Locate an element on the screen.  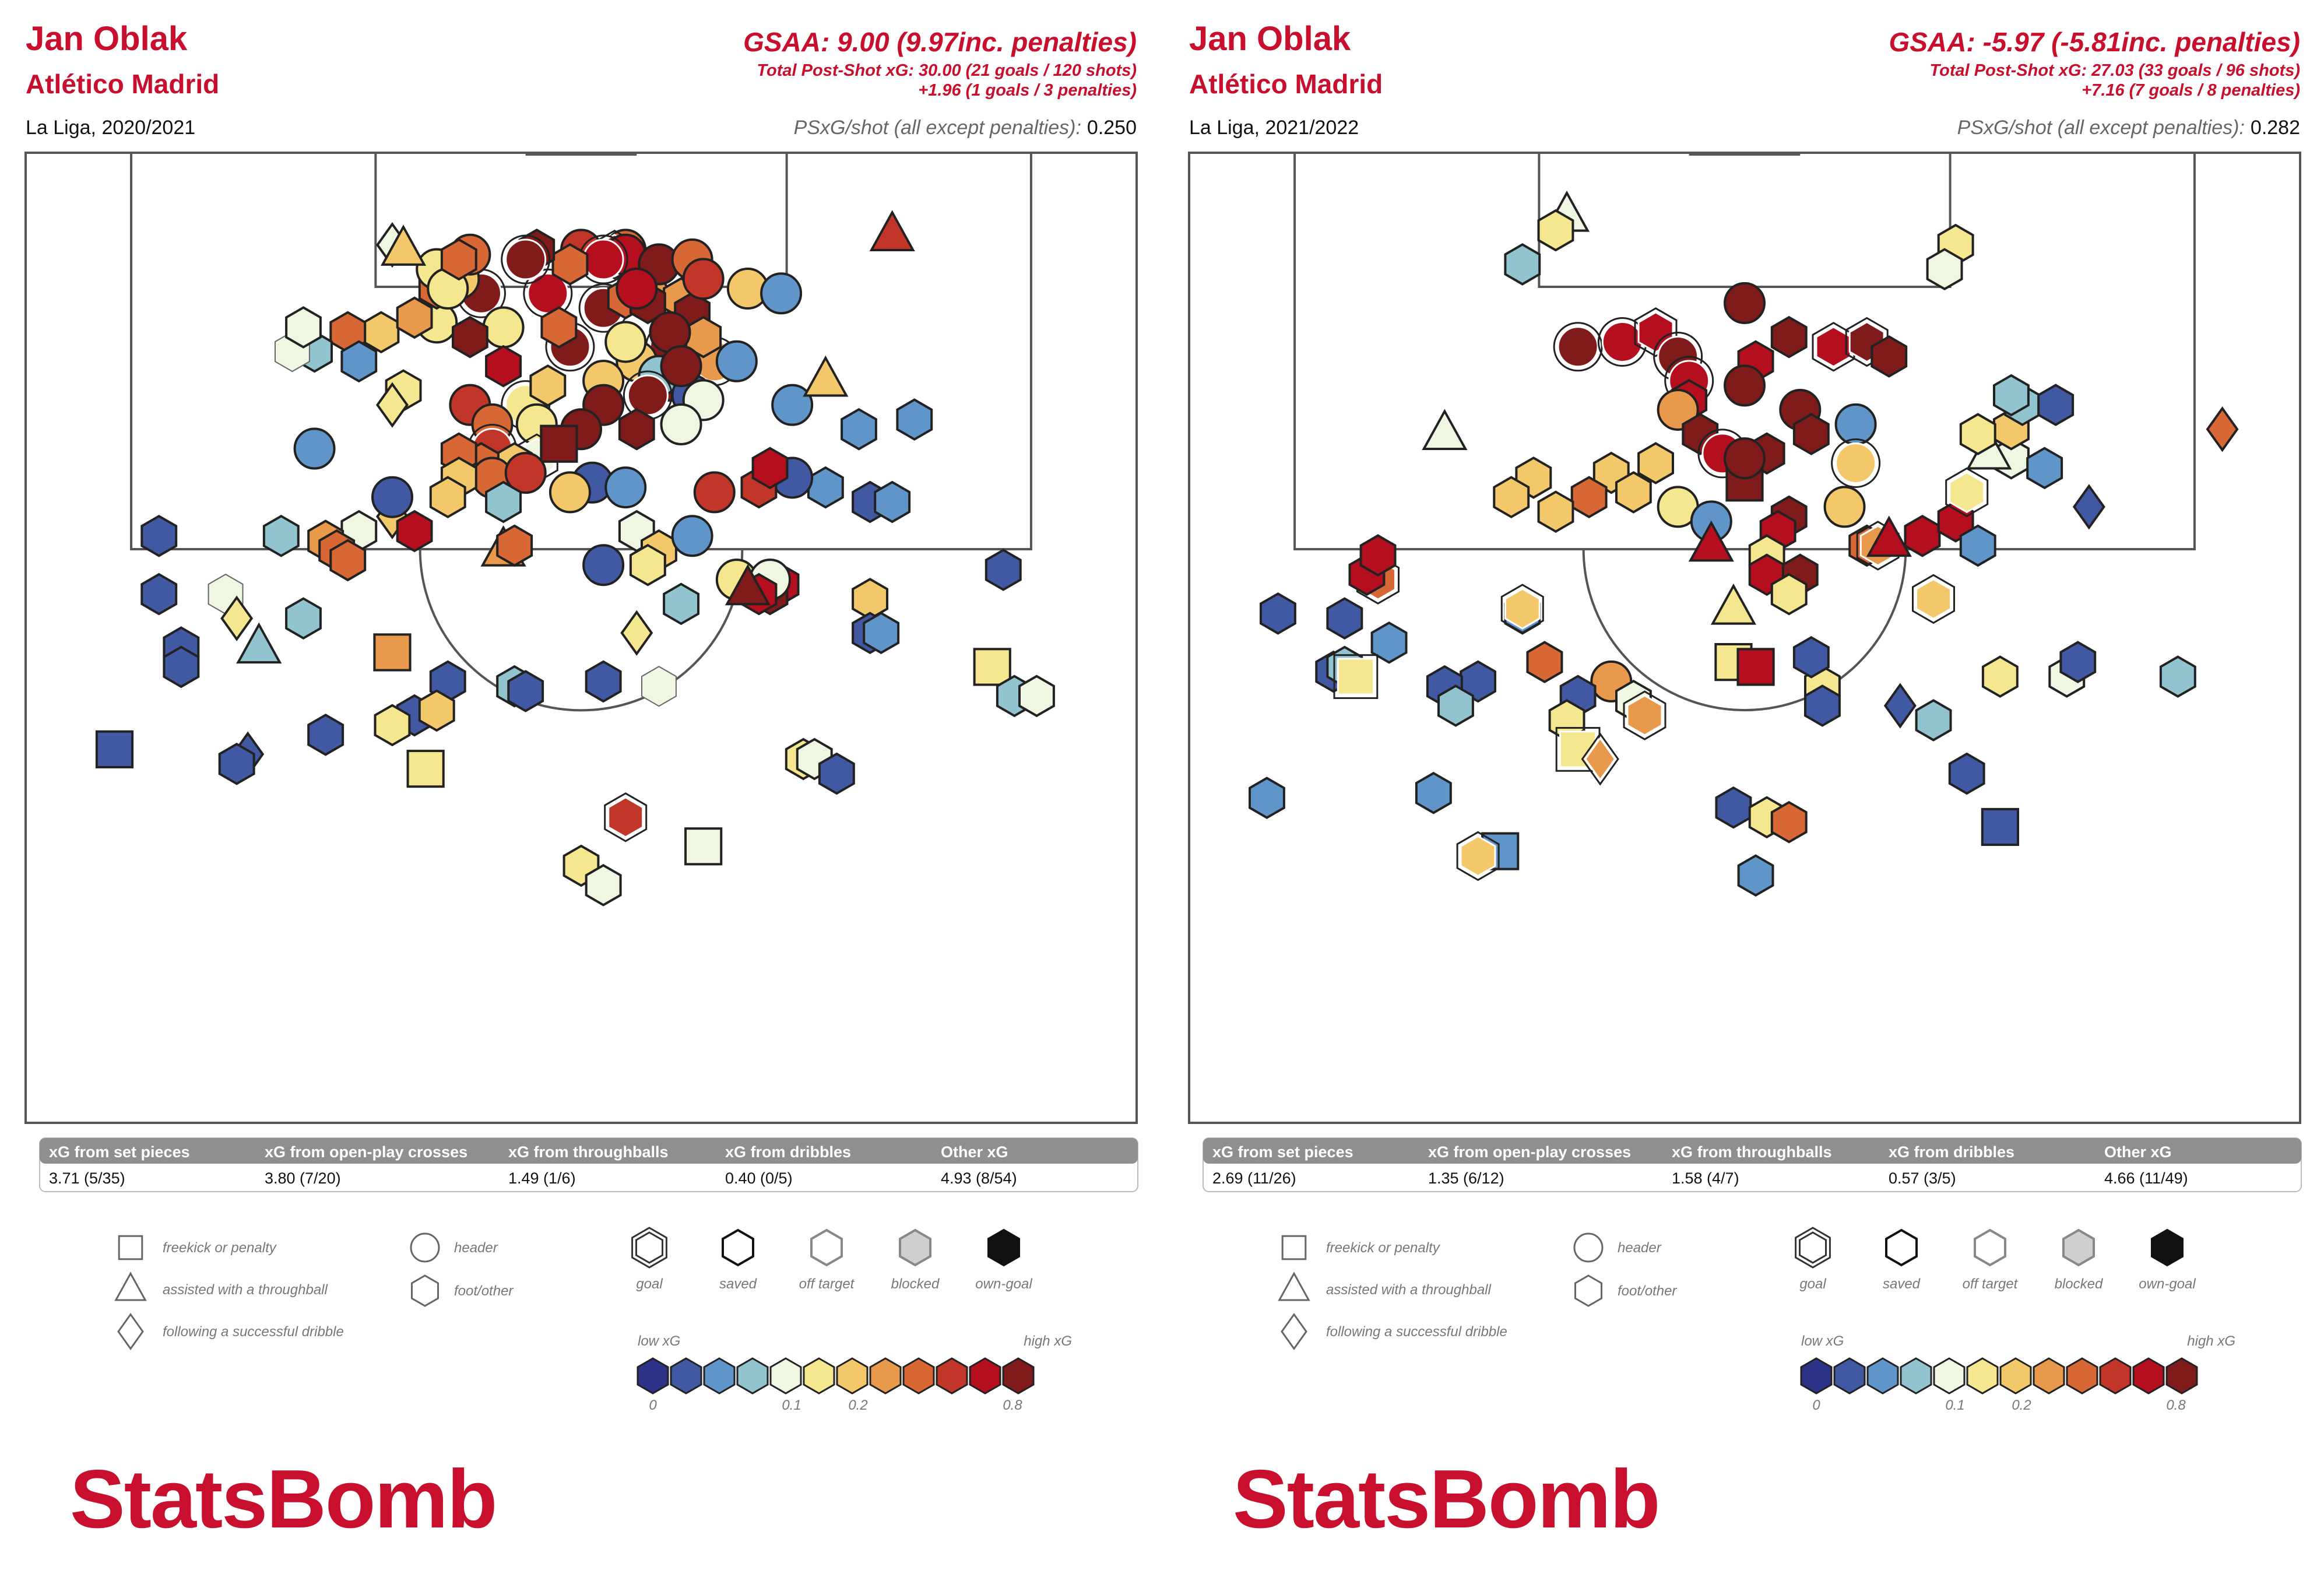
psxg-per-shot: PSxG/shot (all except penalties): 0.250 is located at coordinates (966, 128).